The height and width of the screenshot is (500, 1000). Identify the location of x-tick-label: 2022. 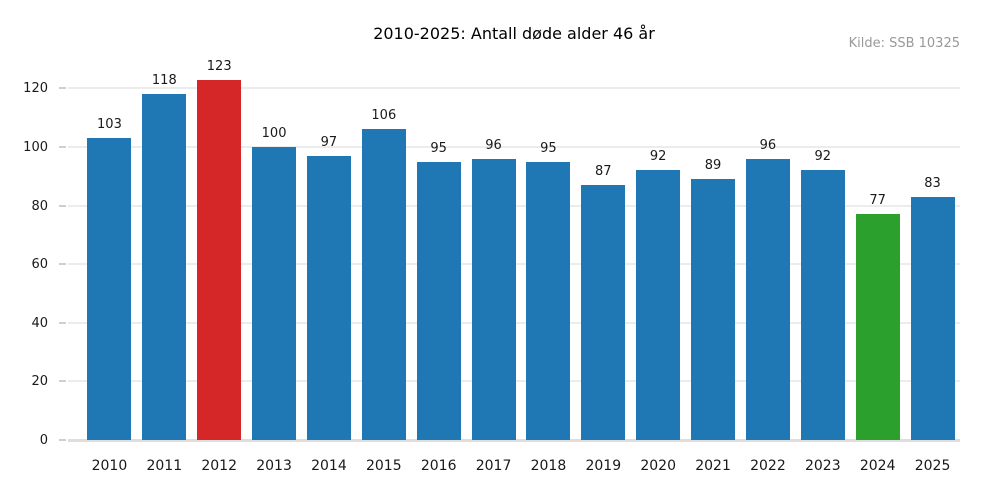
(768, 466).